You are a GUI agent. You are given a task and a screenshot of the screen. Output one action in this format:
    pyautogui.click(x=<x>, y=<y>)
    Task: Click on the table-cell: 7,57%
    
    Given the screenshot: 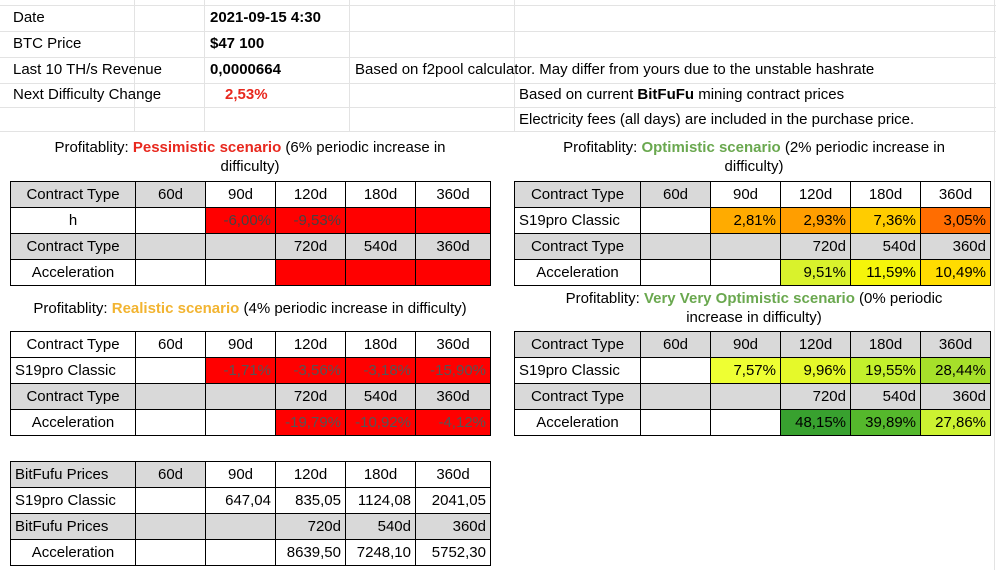 What is the action you would take?
    pyautogui.click(x=745, y=370)
    